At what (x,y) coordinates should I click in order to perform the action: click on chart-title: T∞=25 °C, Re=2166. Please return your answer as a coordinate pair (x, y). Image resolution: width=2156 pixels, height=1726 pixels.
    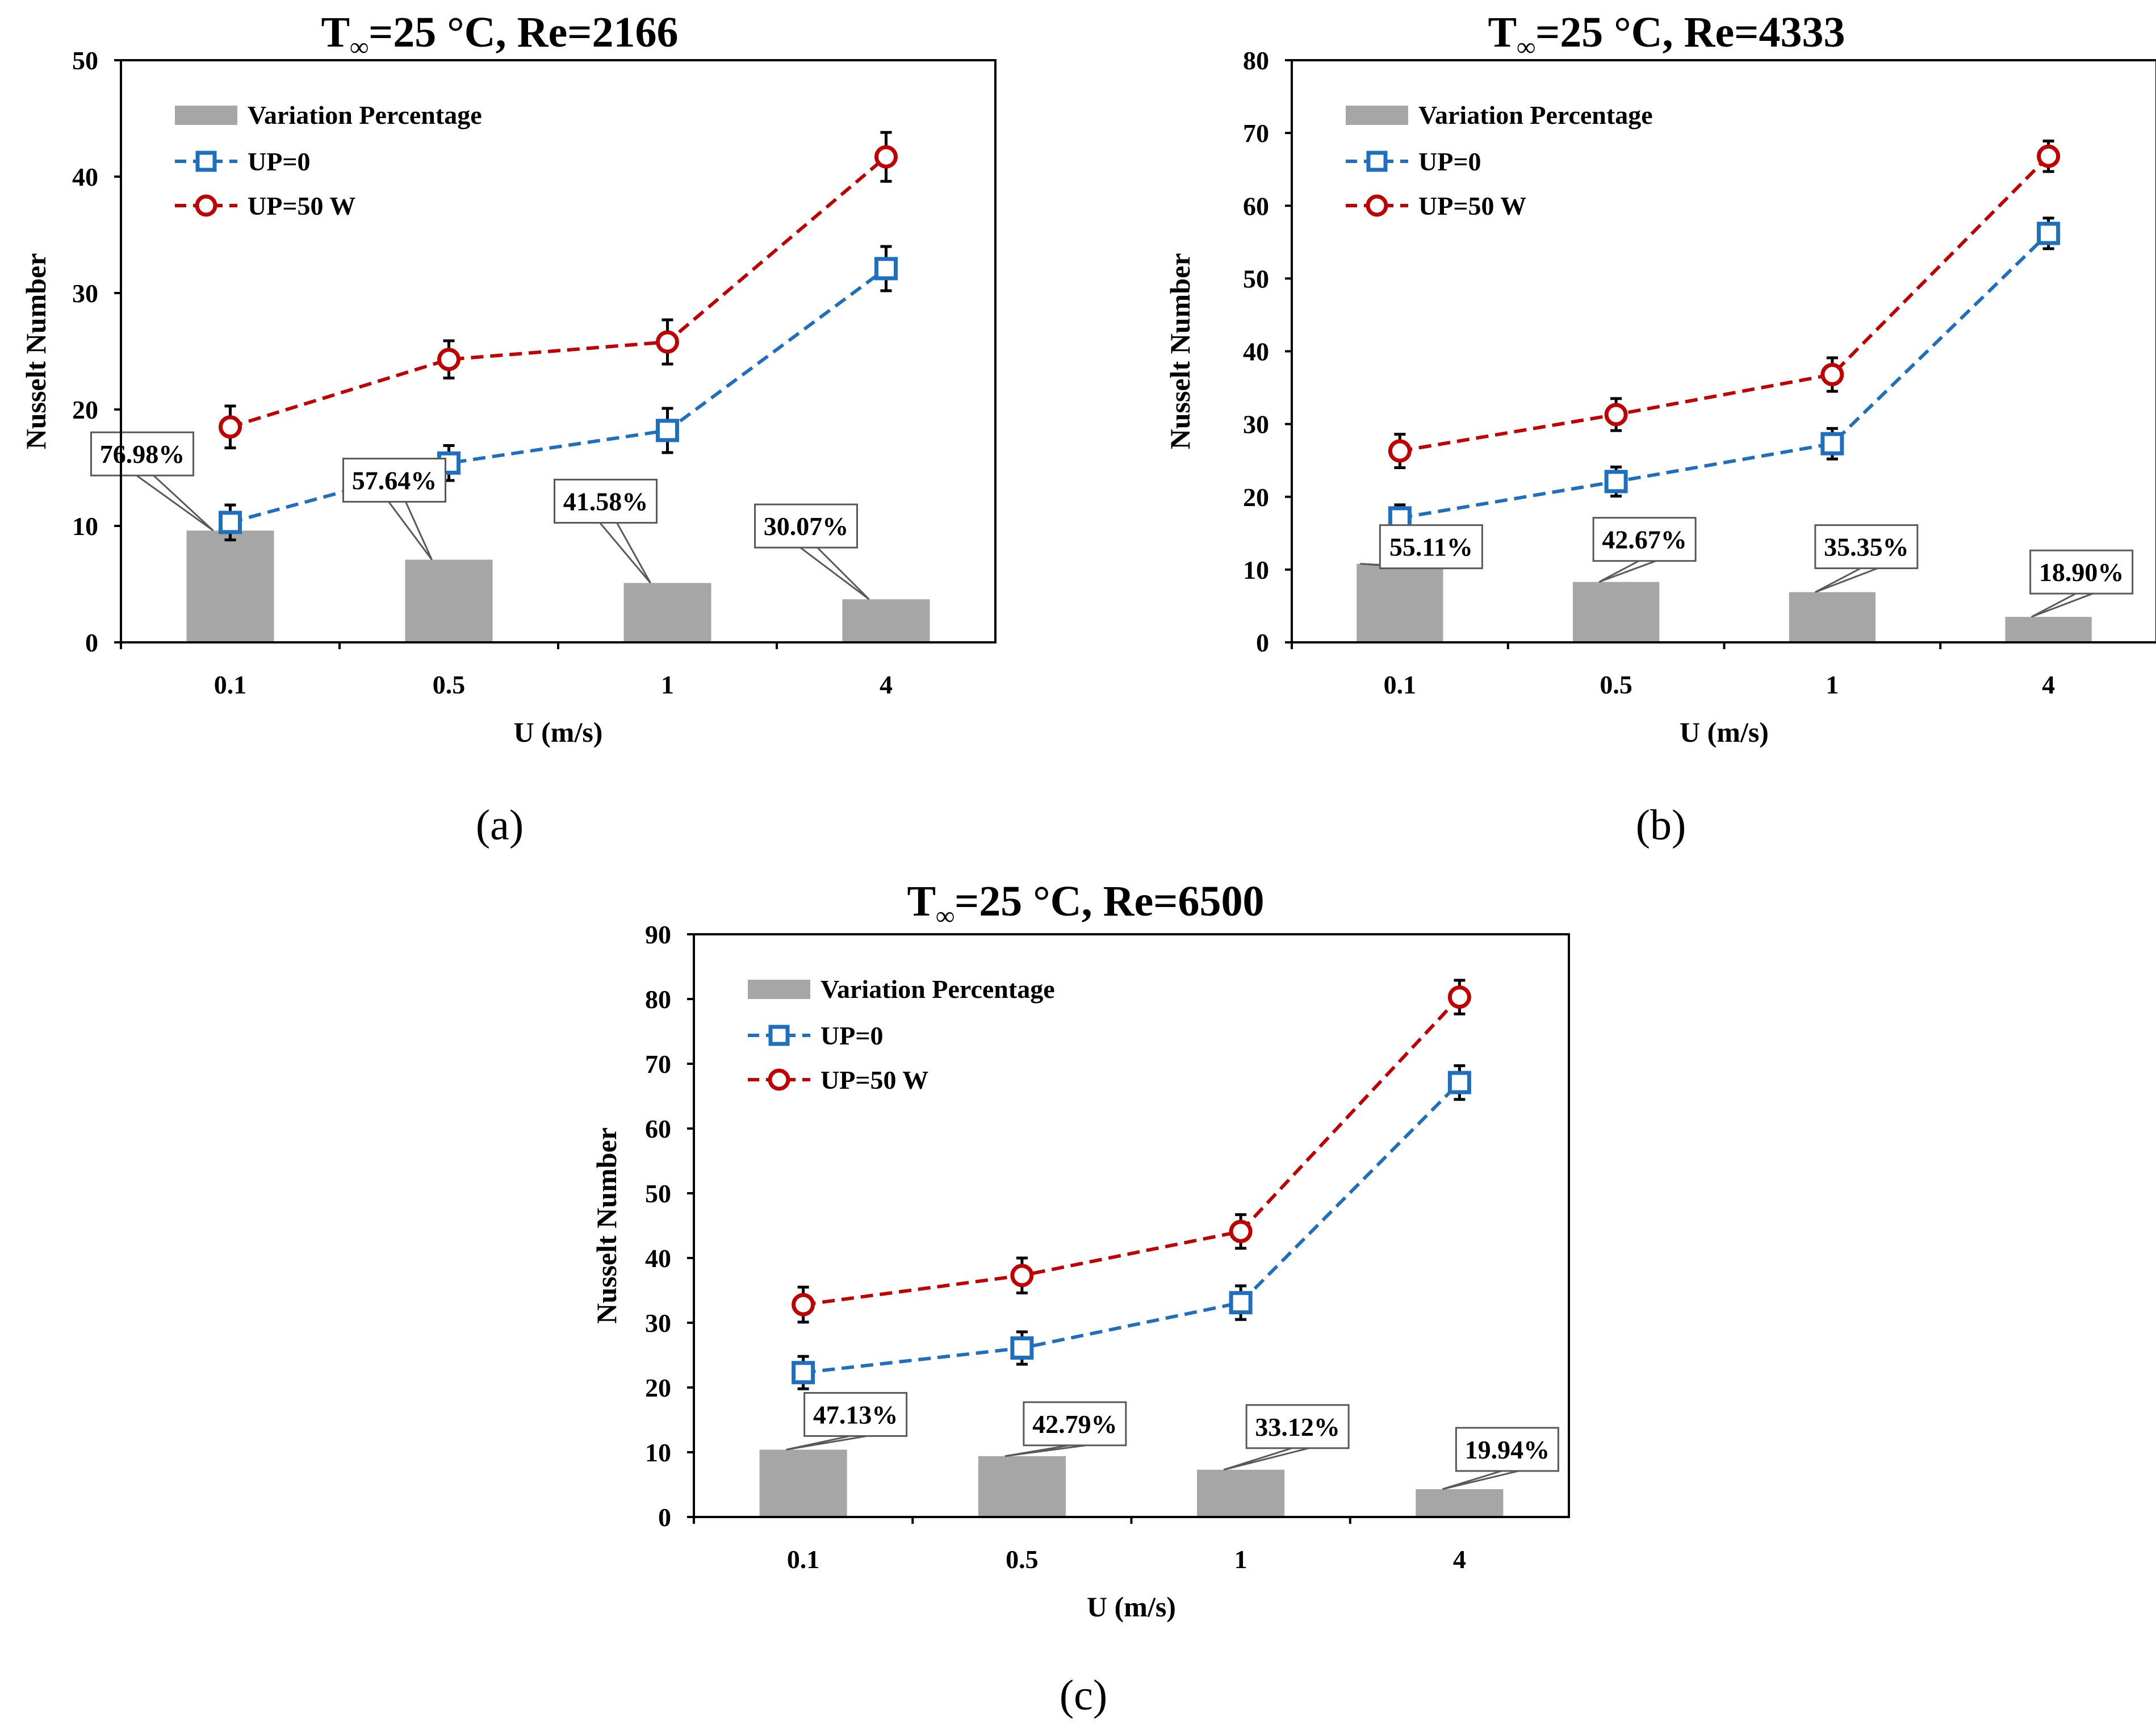
    Looking at the image, I should click on (500, 35).